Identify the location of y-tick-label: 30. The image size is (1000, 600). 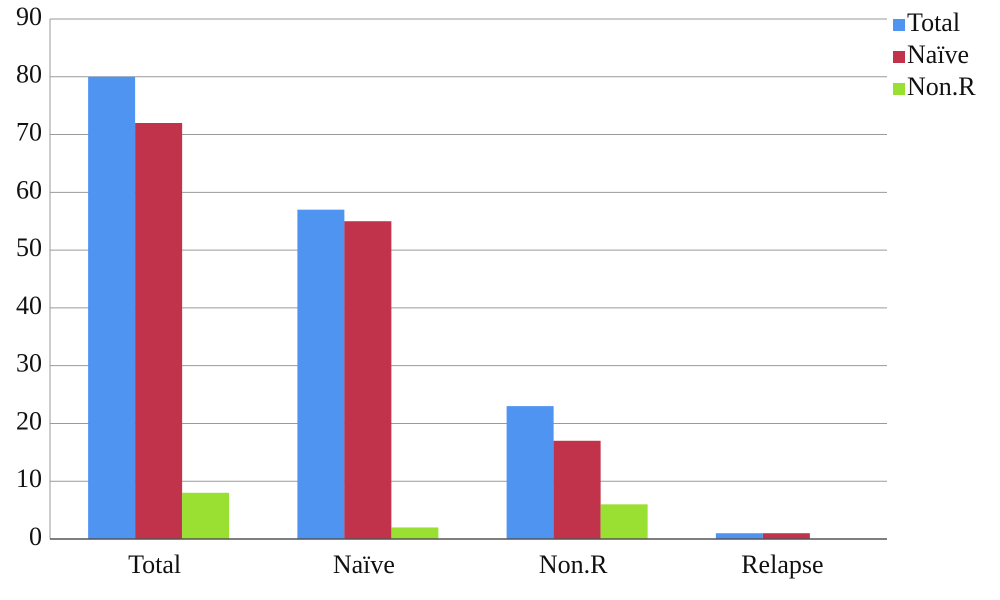
(29, 363).